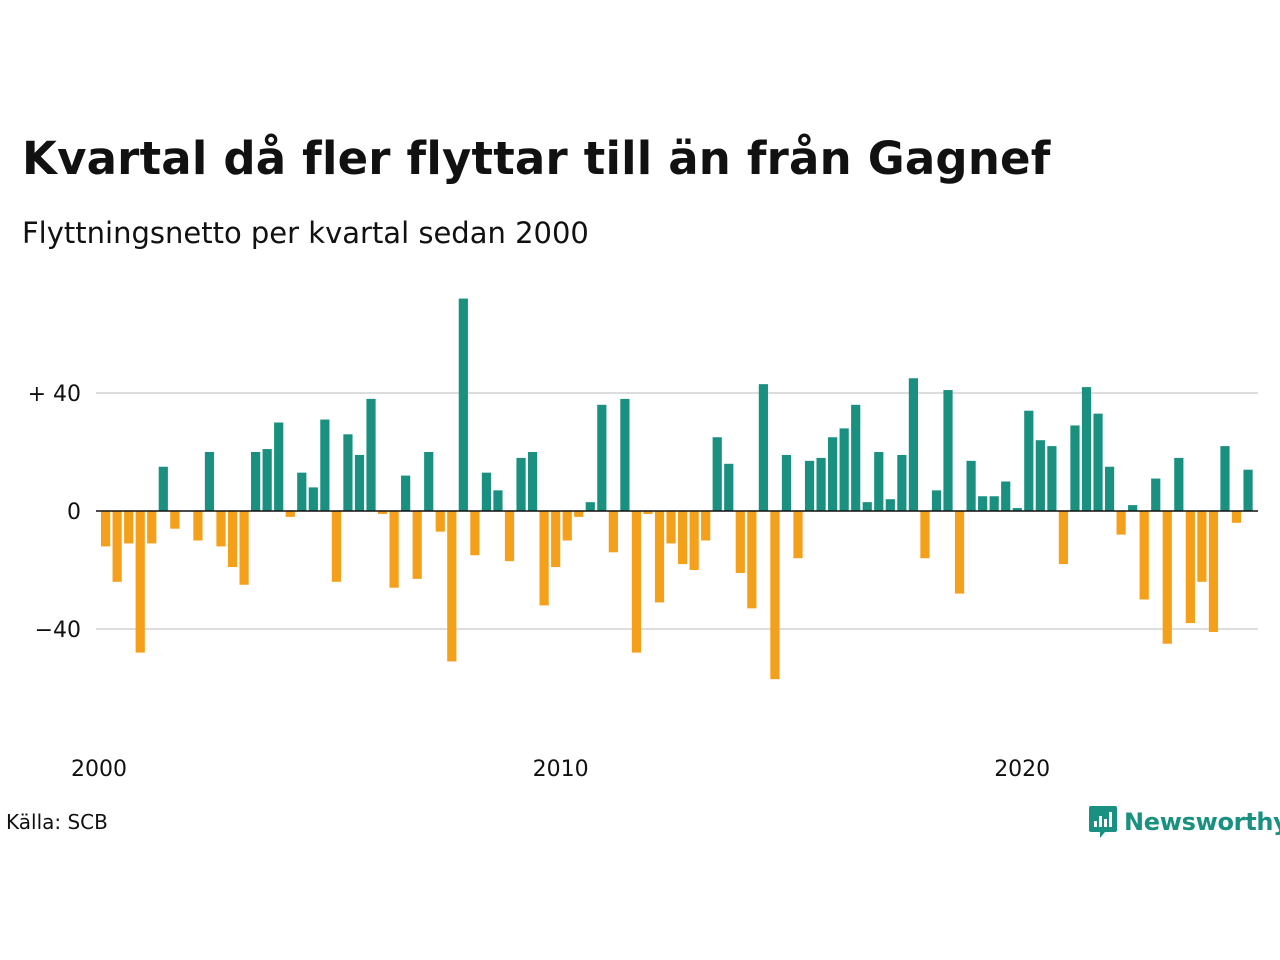 The width and height of the screenshot is (1280, 960). I want to click on x-tick-label: 2020, so click(1022, 769).